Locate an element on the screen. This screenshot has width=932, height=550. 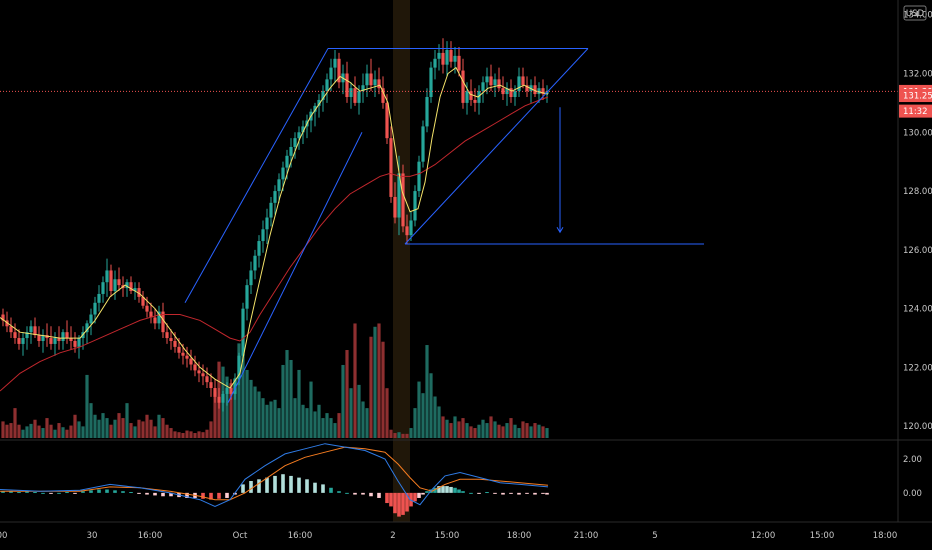
currency-badge: USD is located at coordinates (915, 13).